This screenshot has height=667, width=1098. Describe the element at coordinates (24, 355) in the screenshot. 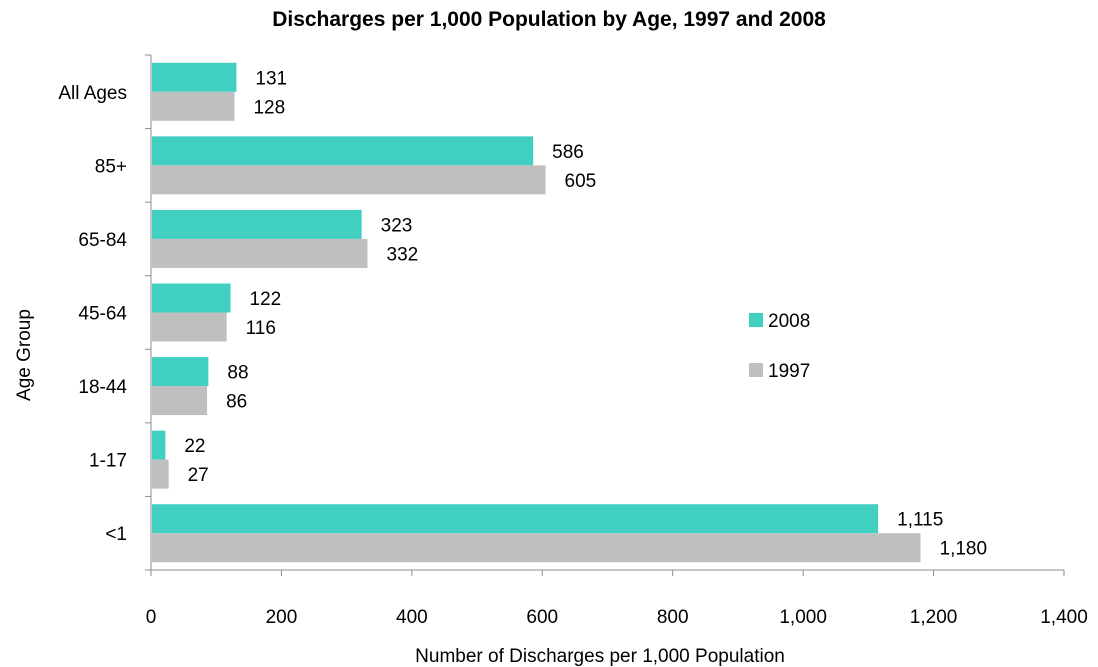

I see `y-axis-title: Age Group` at that location.